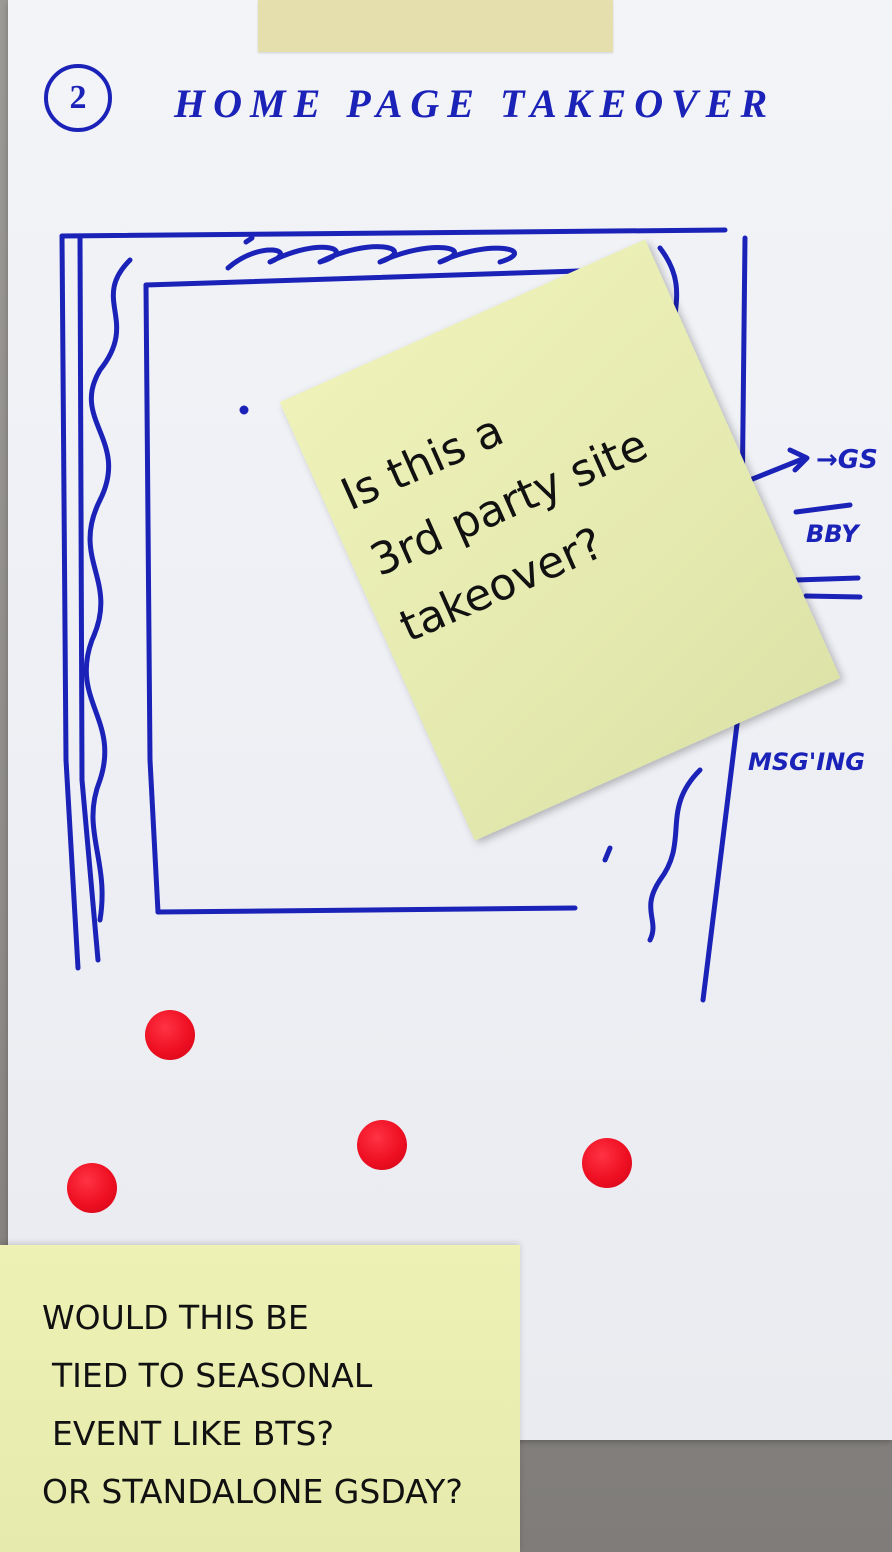 This screenshot has height=1552, width=892. I want to click on sticky-note-line: WOULD THIS BE, so click(175, 1317).